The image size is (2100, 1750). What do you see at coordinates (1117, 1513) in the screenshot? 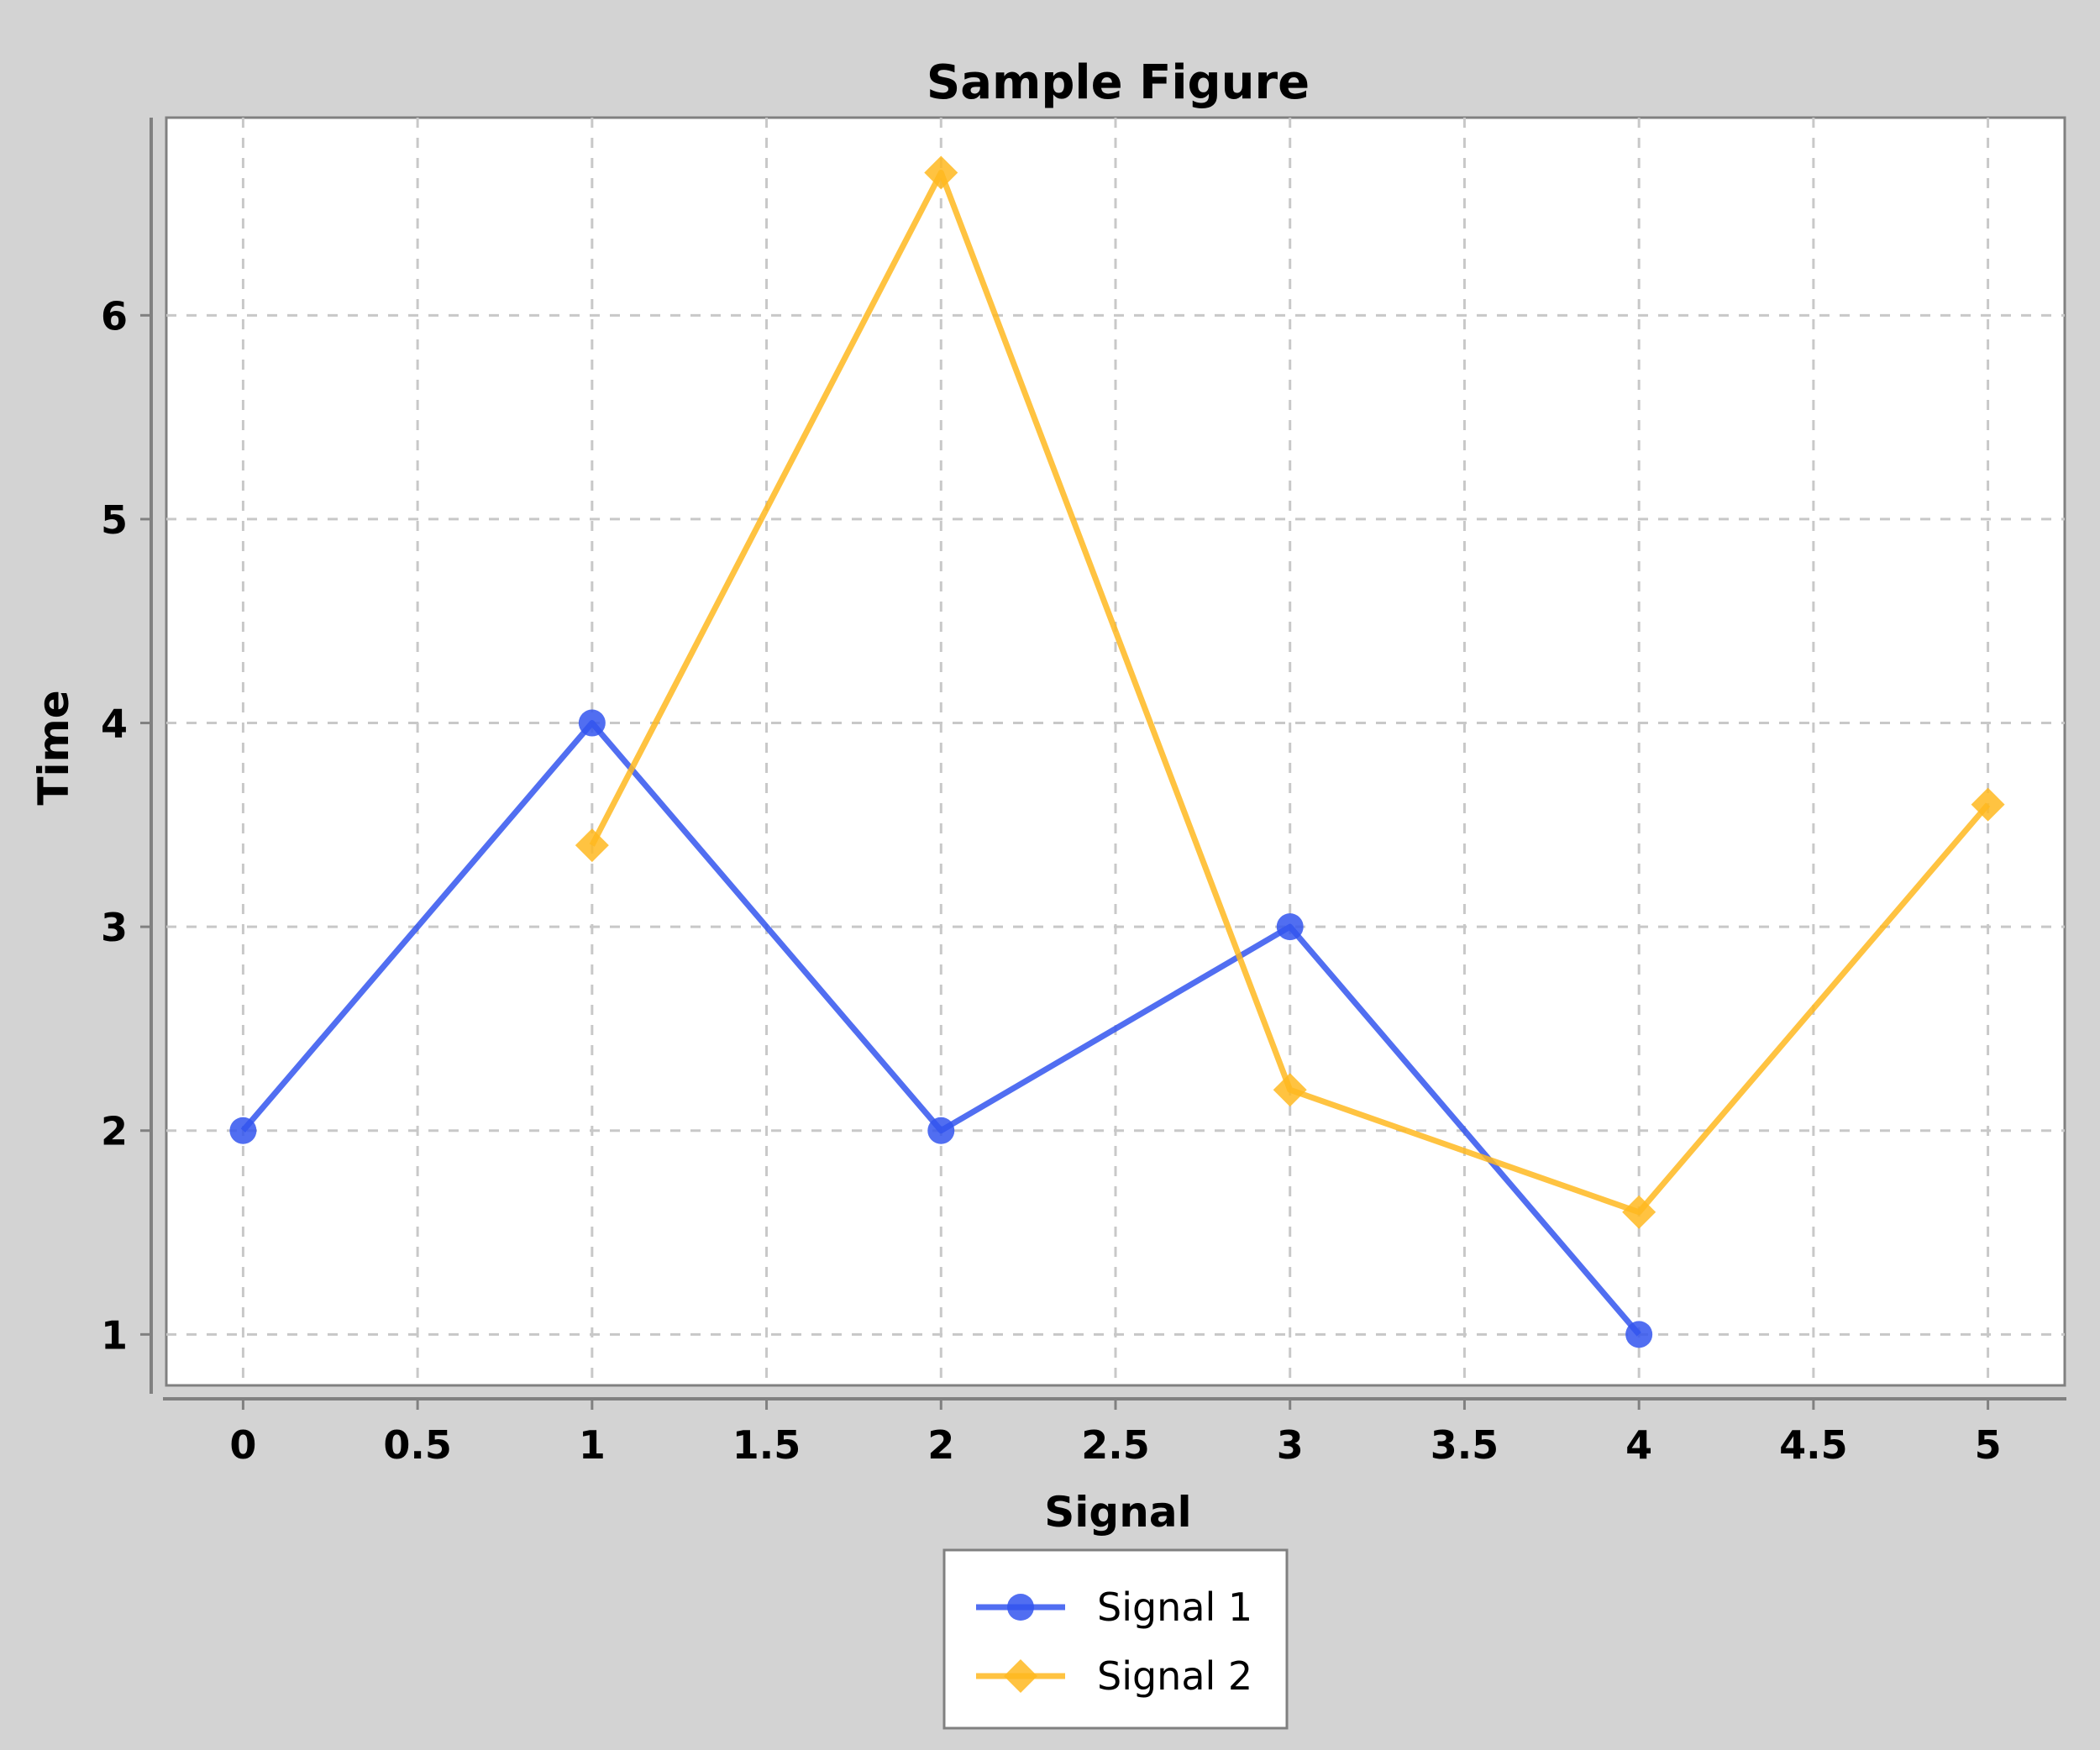
I see `x-axis-label: Signal` at bounding box center [1117, 1513].